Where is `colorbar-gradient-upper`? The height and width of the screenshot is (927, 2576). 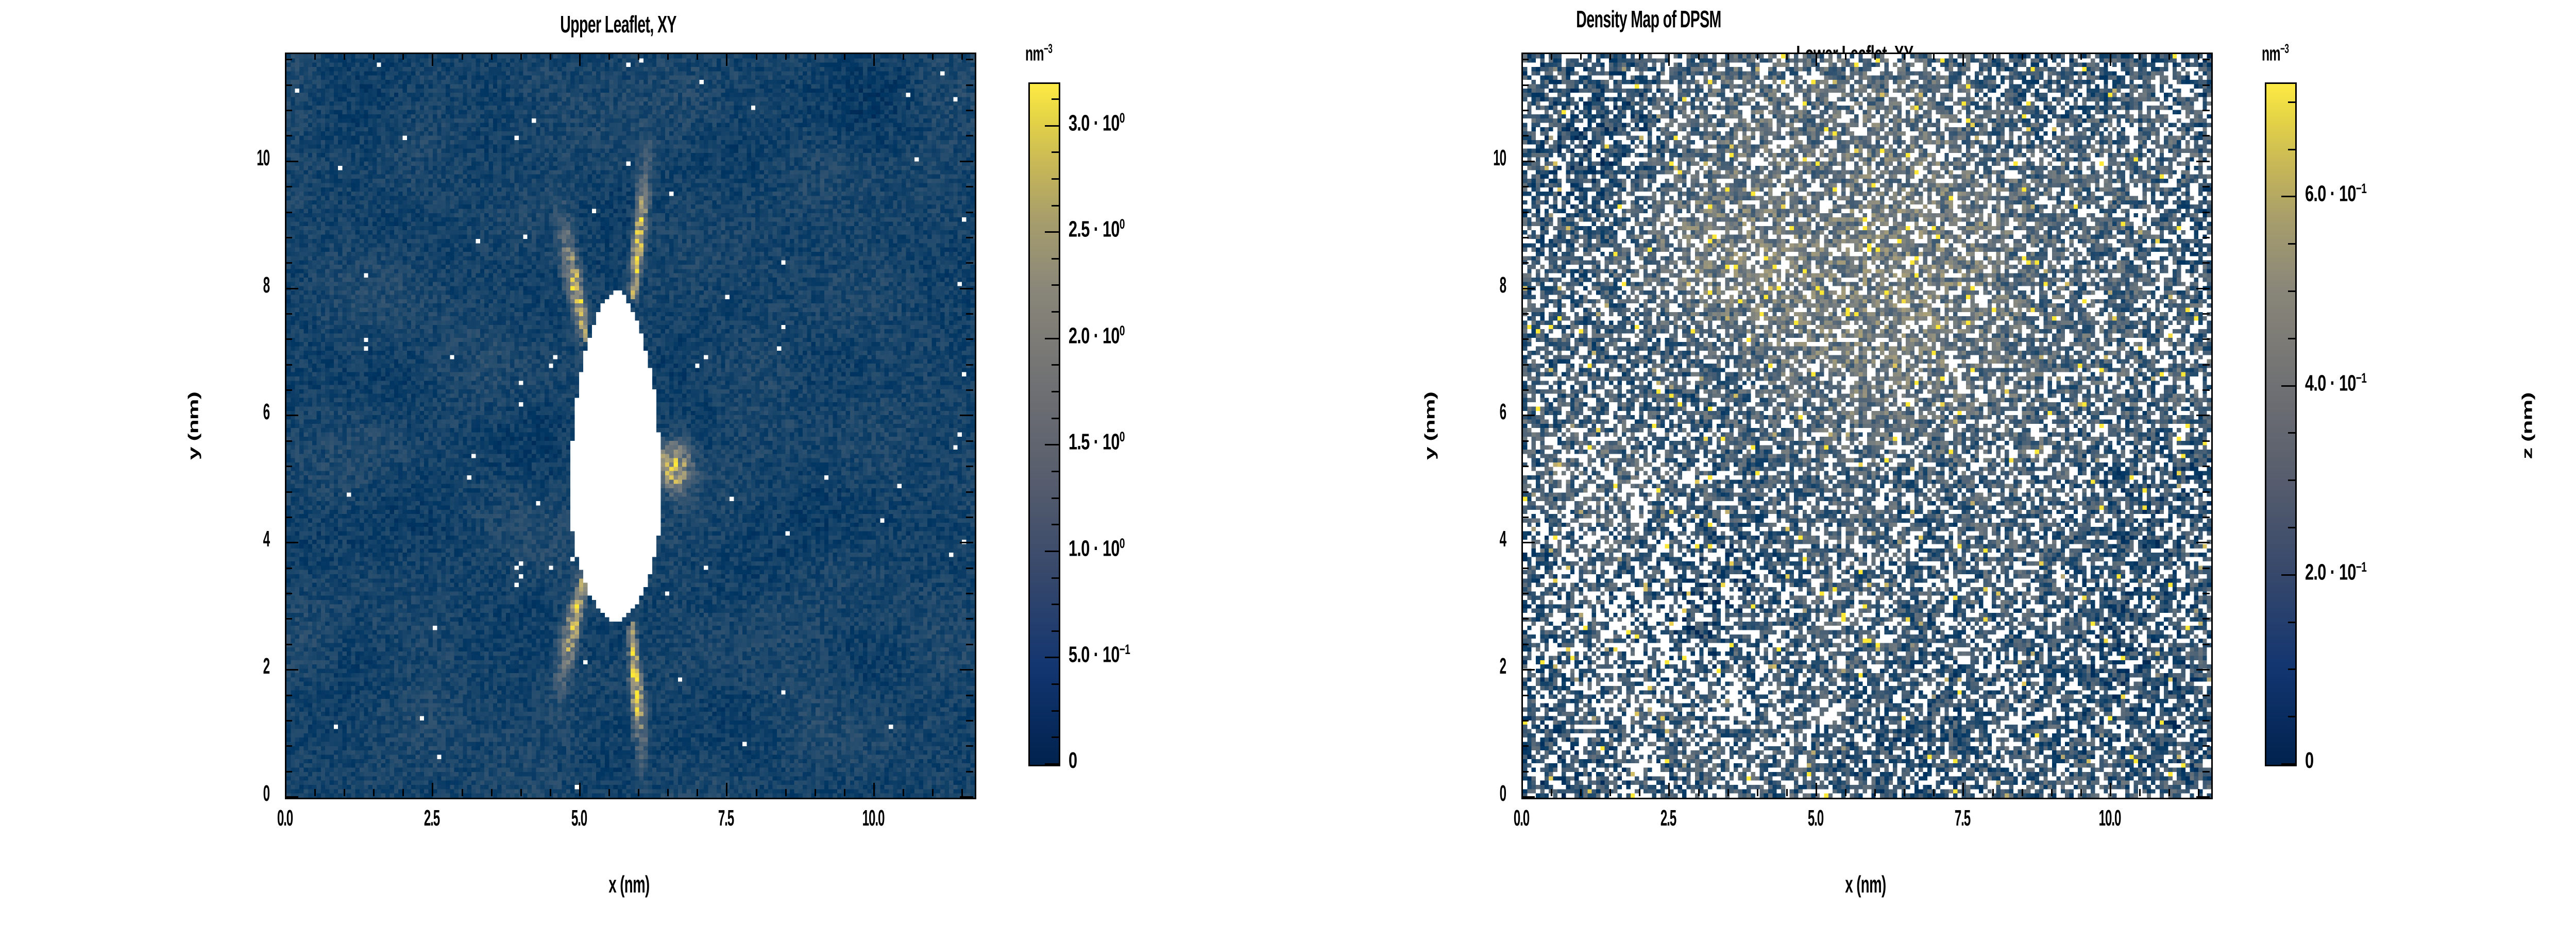
colorbar-gradient-upper is located at coordinates (1044, 424).